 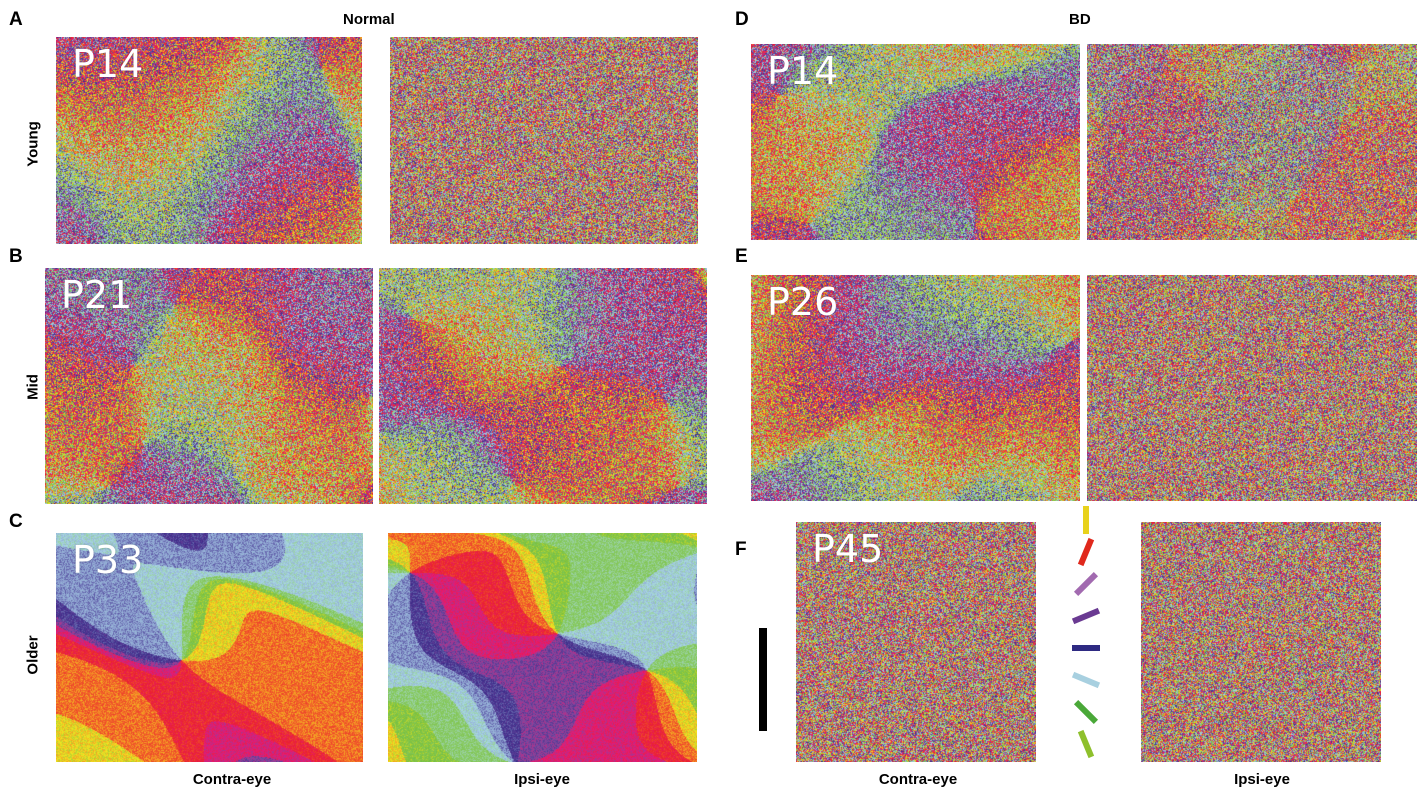 What do you see at coordinates (542, 779) in the screenshot?
I see `column-label-ipsi-normal: Ipsi-eye` at bounding box center [542, 779].